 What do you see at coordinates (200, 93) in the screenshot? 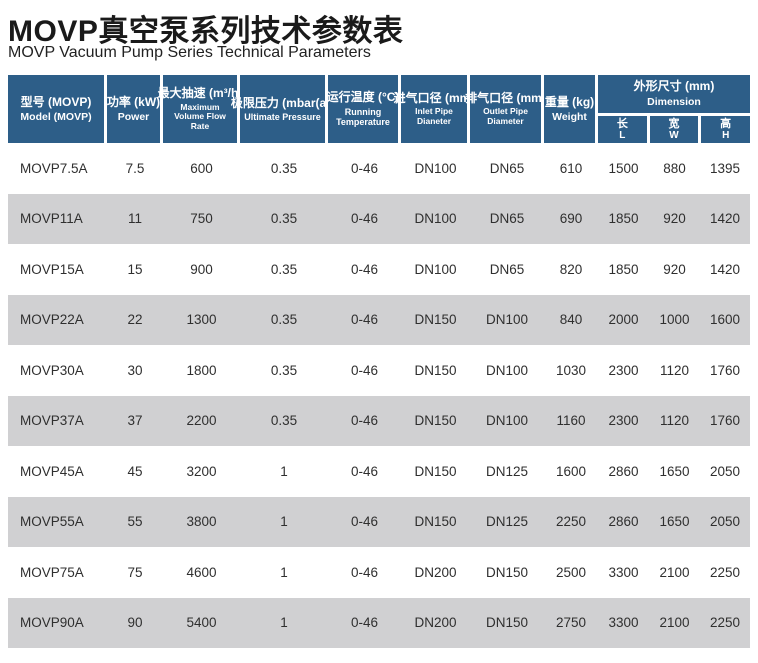
I see `col-header-max-flow-zh: 最大抽速 (m³/h)` at bounding box center [200, 93].